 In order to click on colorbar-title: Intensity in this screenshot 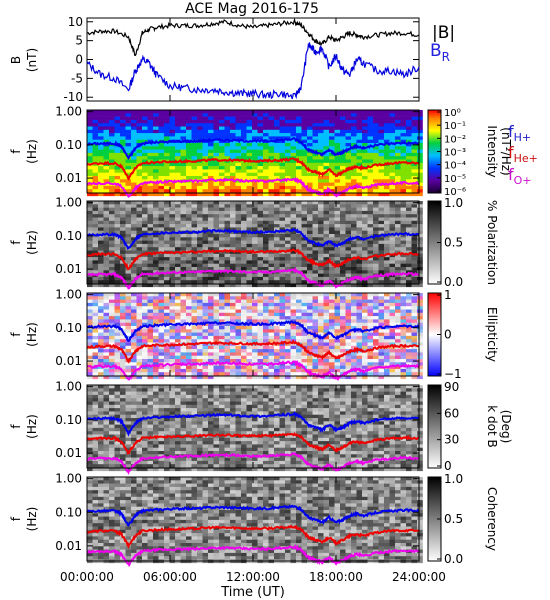, I will do `click(492, 151)`.